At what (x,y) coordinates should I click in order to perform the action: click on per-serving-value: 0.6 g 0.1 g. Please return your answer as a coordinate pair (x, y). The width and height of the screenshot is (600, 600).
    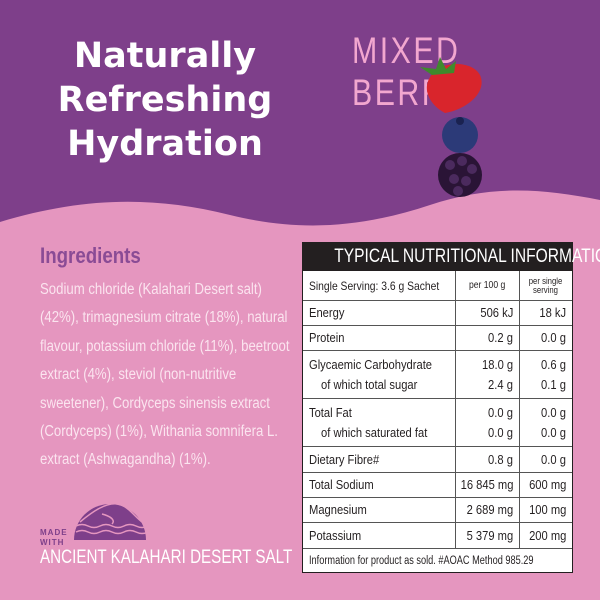
    Looking at the image, I should click on (546, 374).